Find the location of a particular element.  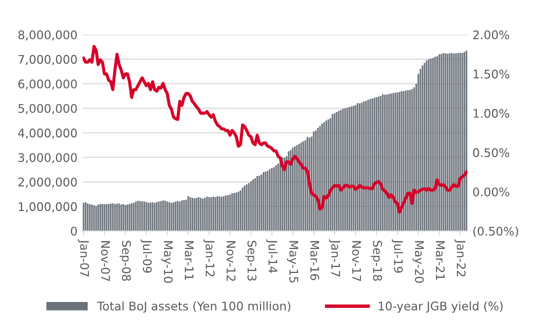

x-tick-label: Mar-21 is located at coordinates (440, 260).